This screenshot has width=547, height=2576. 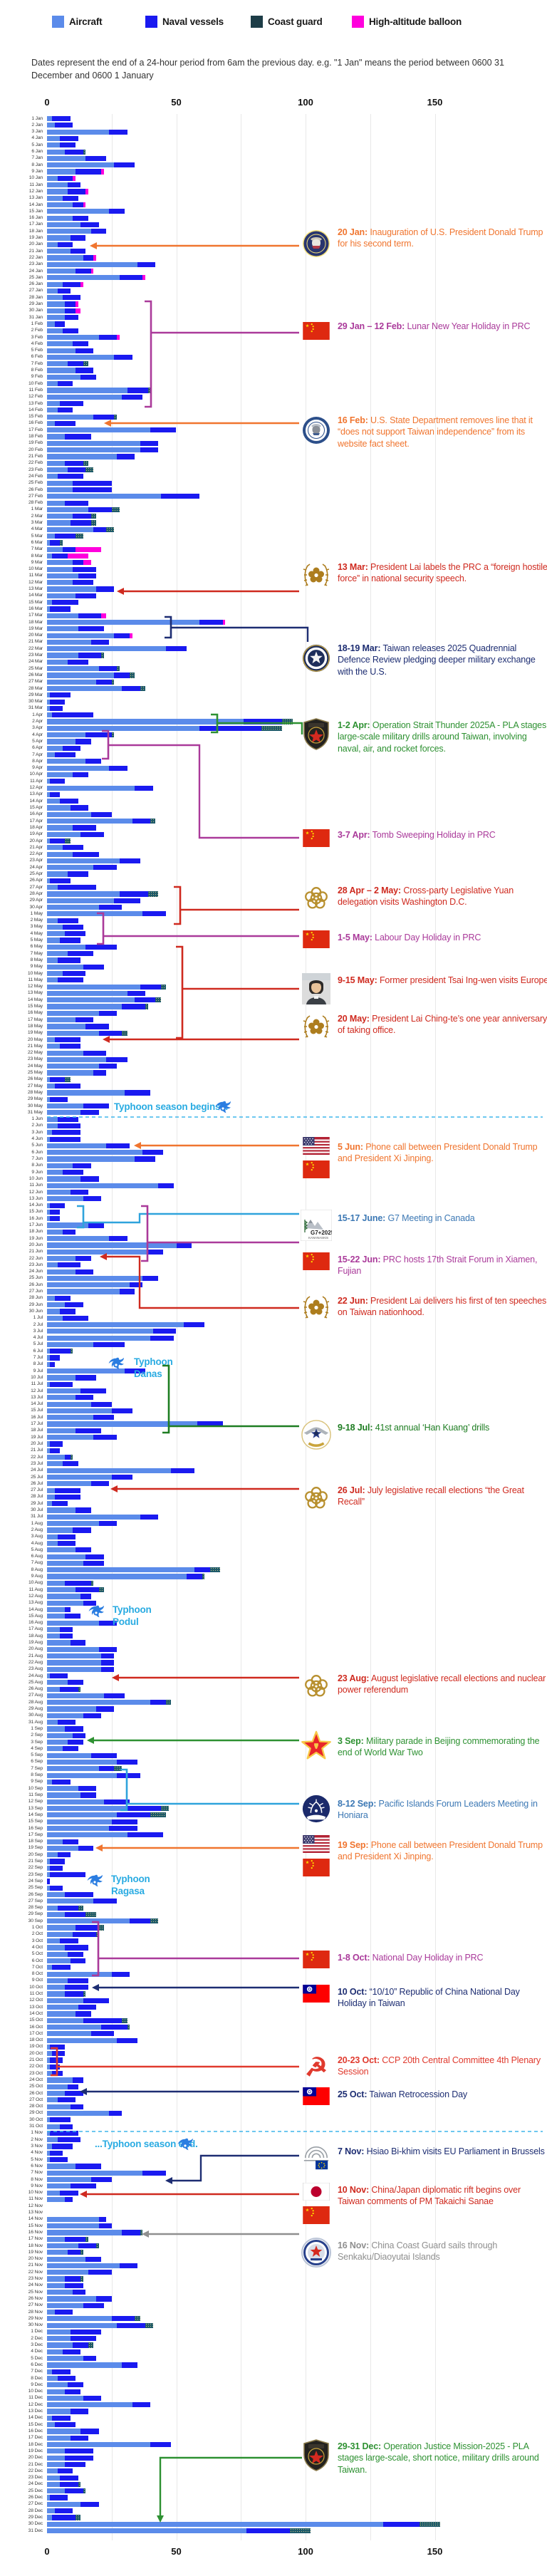 What do you see at coordinates (35, 1232) in the screenshot?
I see `date-label: 18 Jun` at bounding box center [35, 1232].